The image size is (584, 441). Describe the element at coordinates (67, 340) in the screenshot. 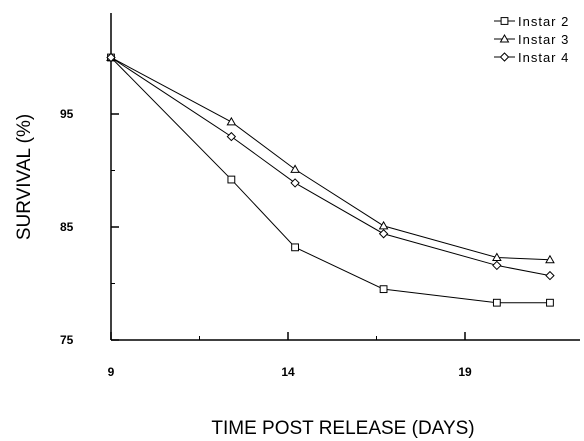

I see `y-tick-label: 75` at that location.